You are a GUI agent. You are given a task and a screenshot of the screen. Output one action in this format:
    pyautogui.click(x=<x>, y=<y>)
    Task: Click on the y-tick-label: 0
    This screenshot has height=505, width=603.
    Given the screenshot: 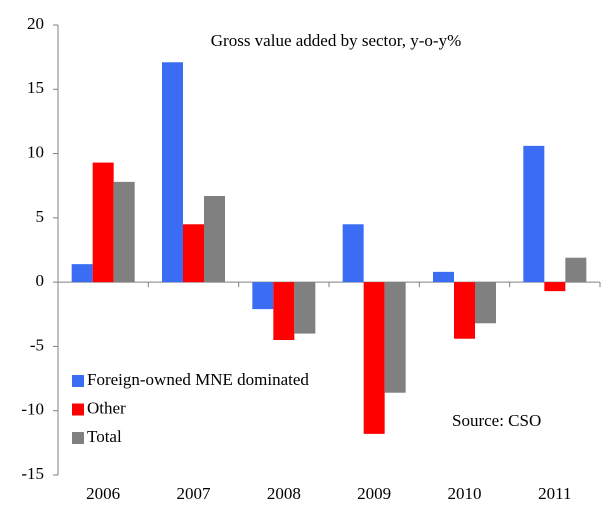 What is the action you would take?
    pyautogui.click(x=40, y=280)
    